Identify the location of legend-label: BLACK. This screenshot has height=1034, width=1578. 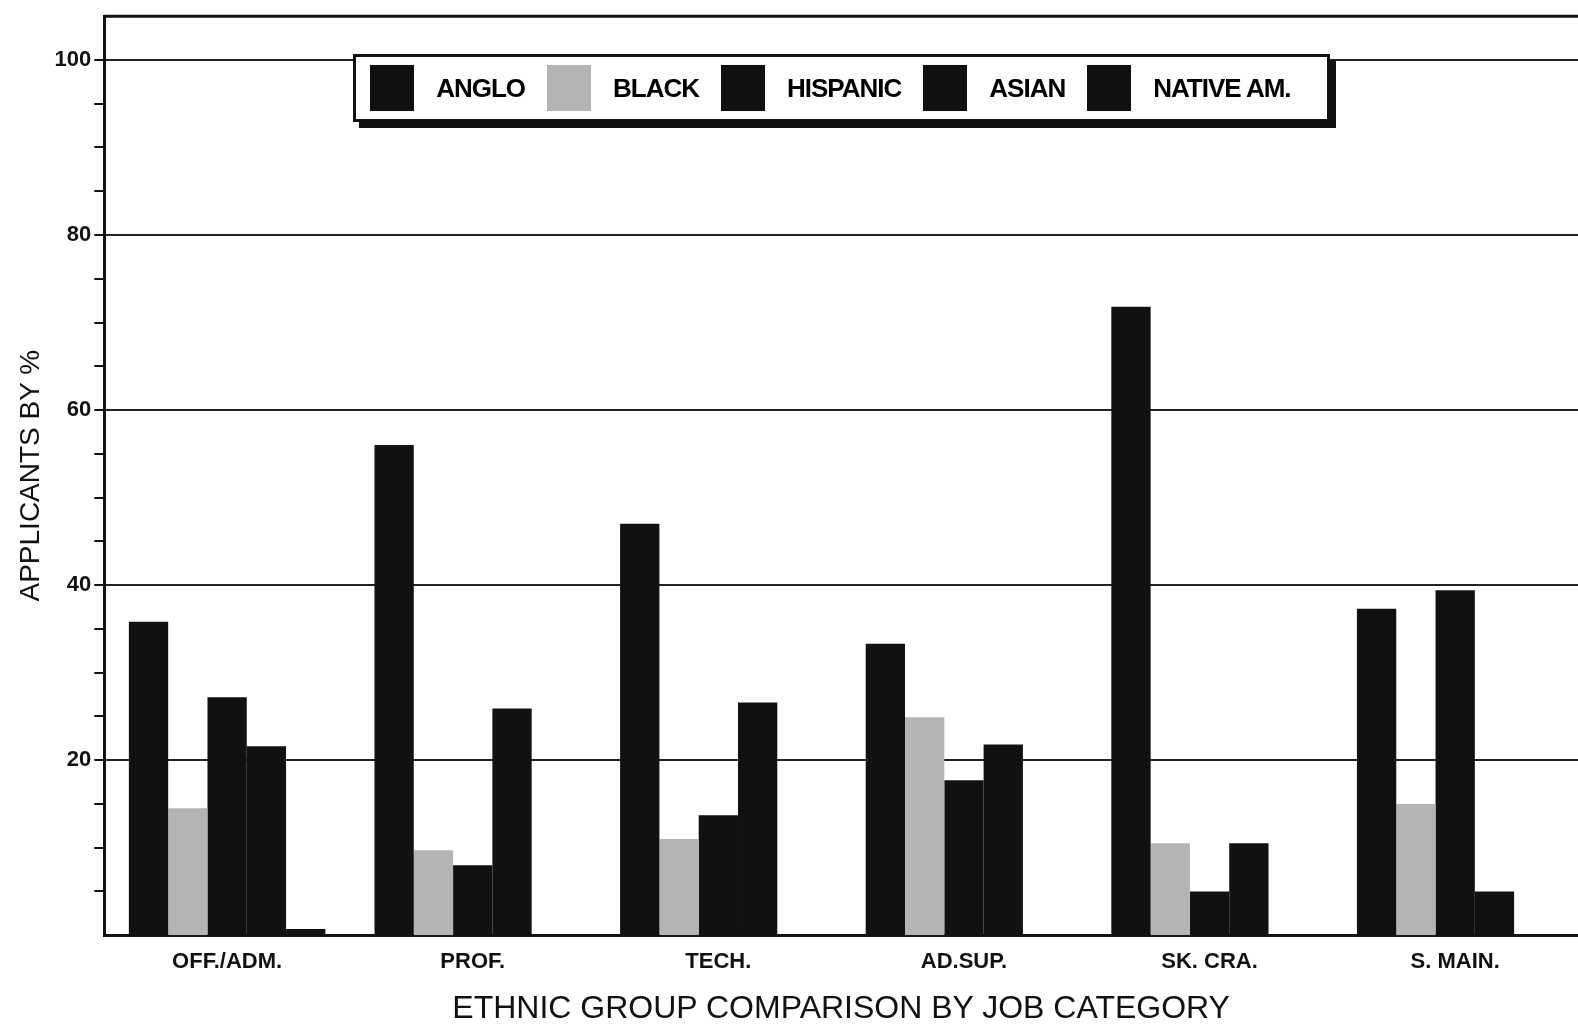
(656, 88).